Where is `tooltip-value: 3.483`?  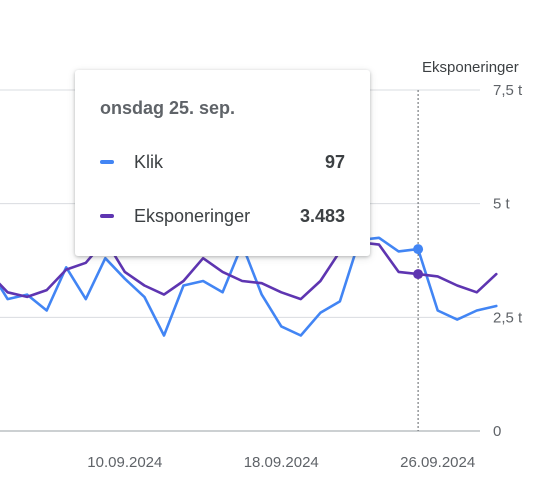
tooltip-value: 3.483 is located at coordinates (322, 215).